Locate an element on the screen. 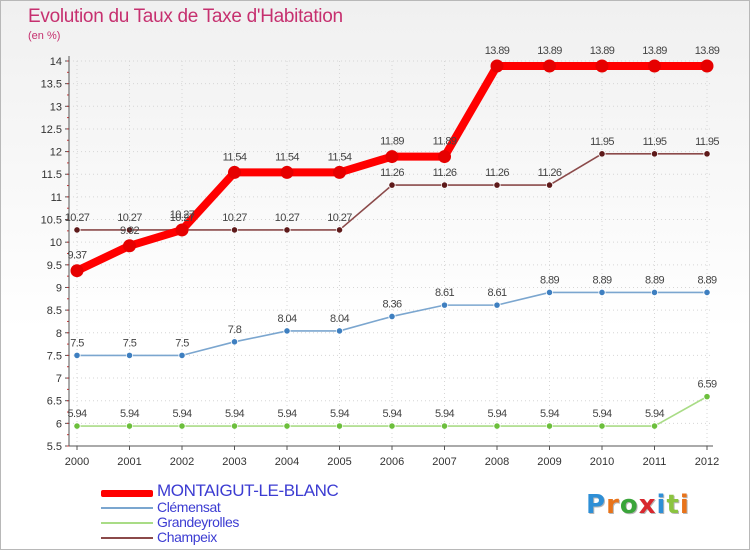  x-tick-label: 2005 is located at coordinates (339, 462).